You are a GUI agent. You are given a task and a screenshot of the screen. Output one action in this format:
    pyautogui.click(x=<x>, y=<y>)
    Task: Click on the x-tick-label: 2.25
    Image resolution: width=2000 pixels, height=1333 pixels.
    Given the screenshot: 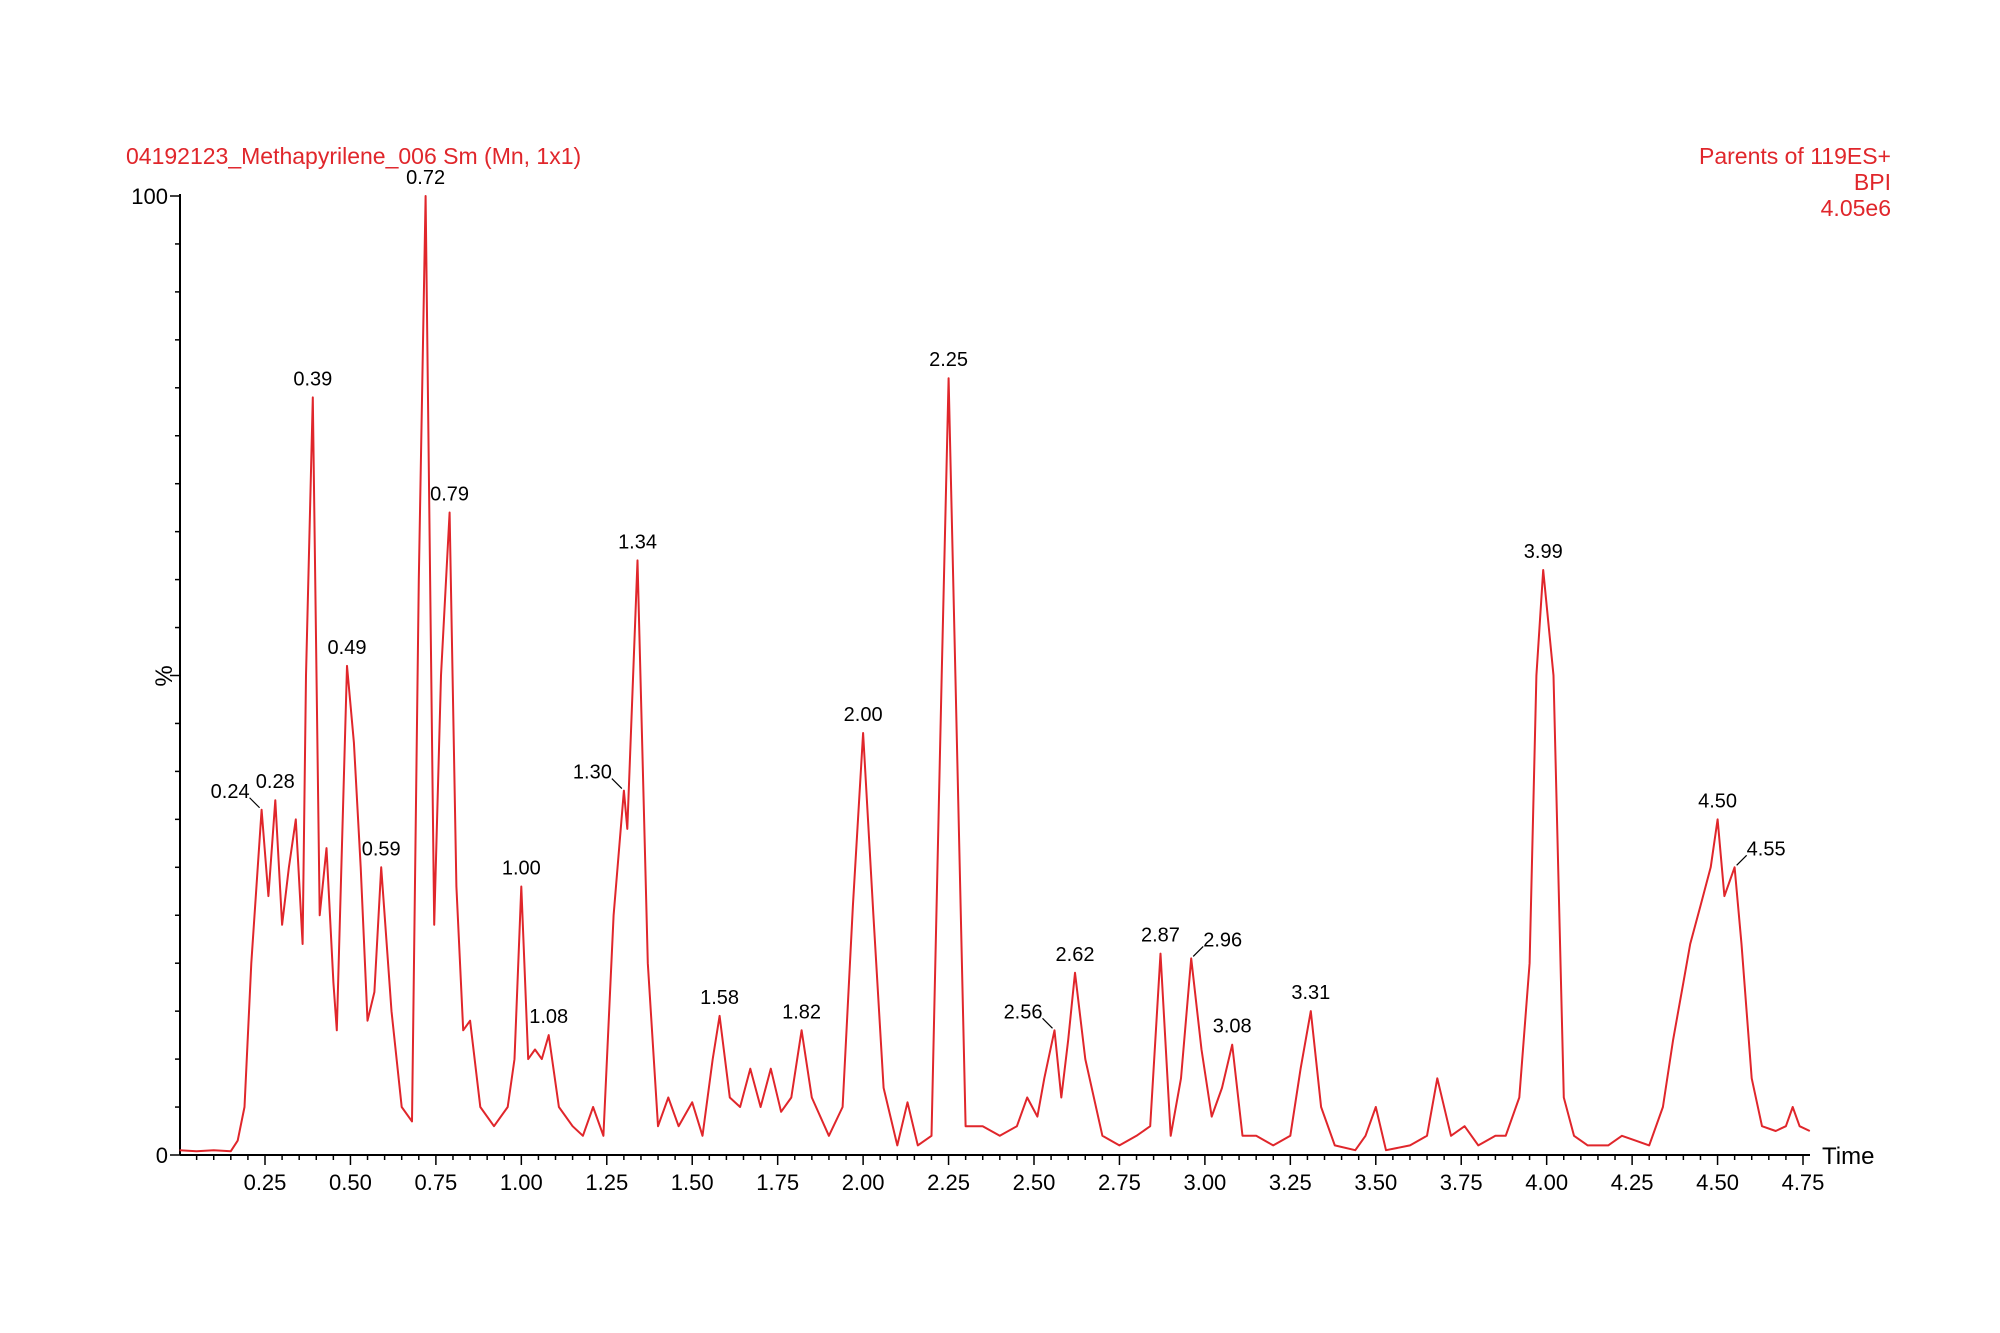 What is the action you would take?
    pyautogui.click(x=948, y=1182)
    